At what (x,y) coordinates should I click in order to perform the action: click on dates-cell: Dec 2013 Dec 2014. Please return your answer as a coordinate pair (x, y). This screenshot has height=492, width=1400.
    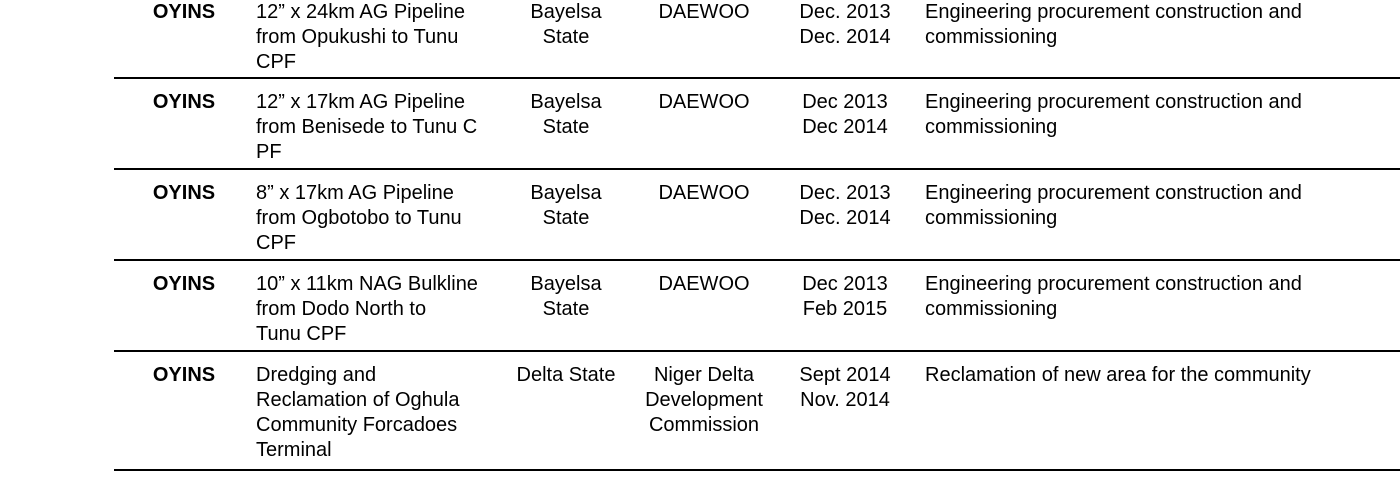
    Looking at the image, I should click on (845, 114).